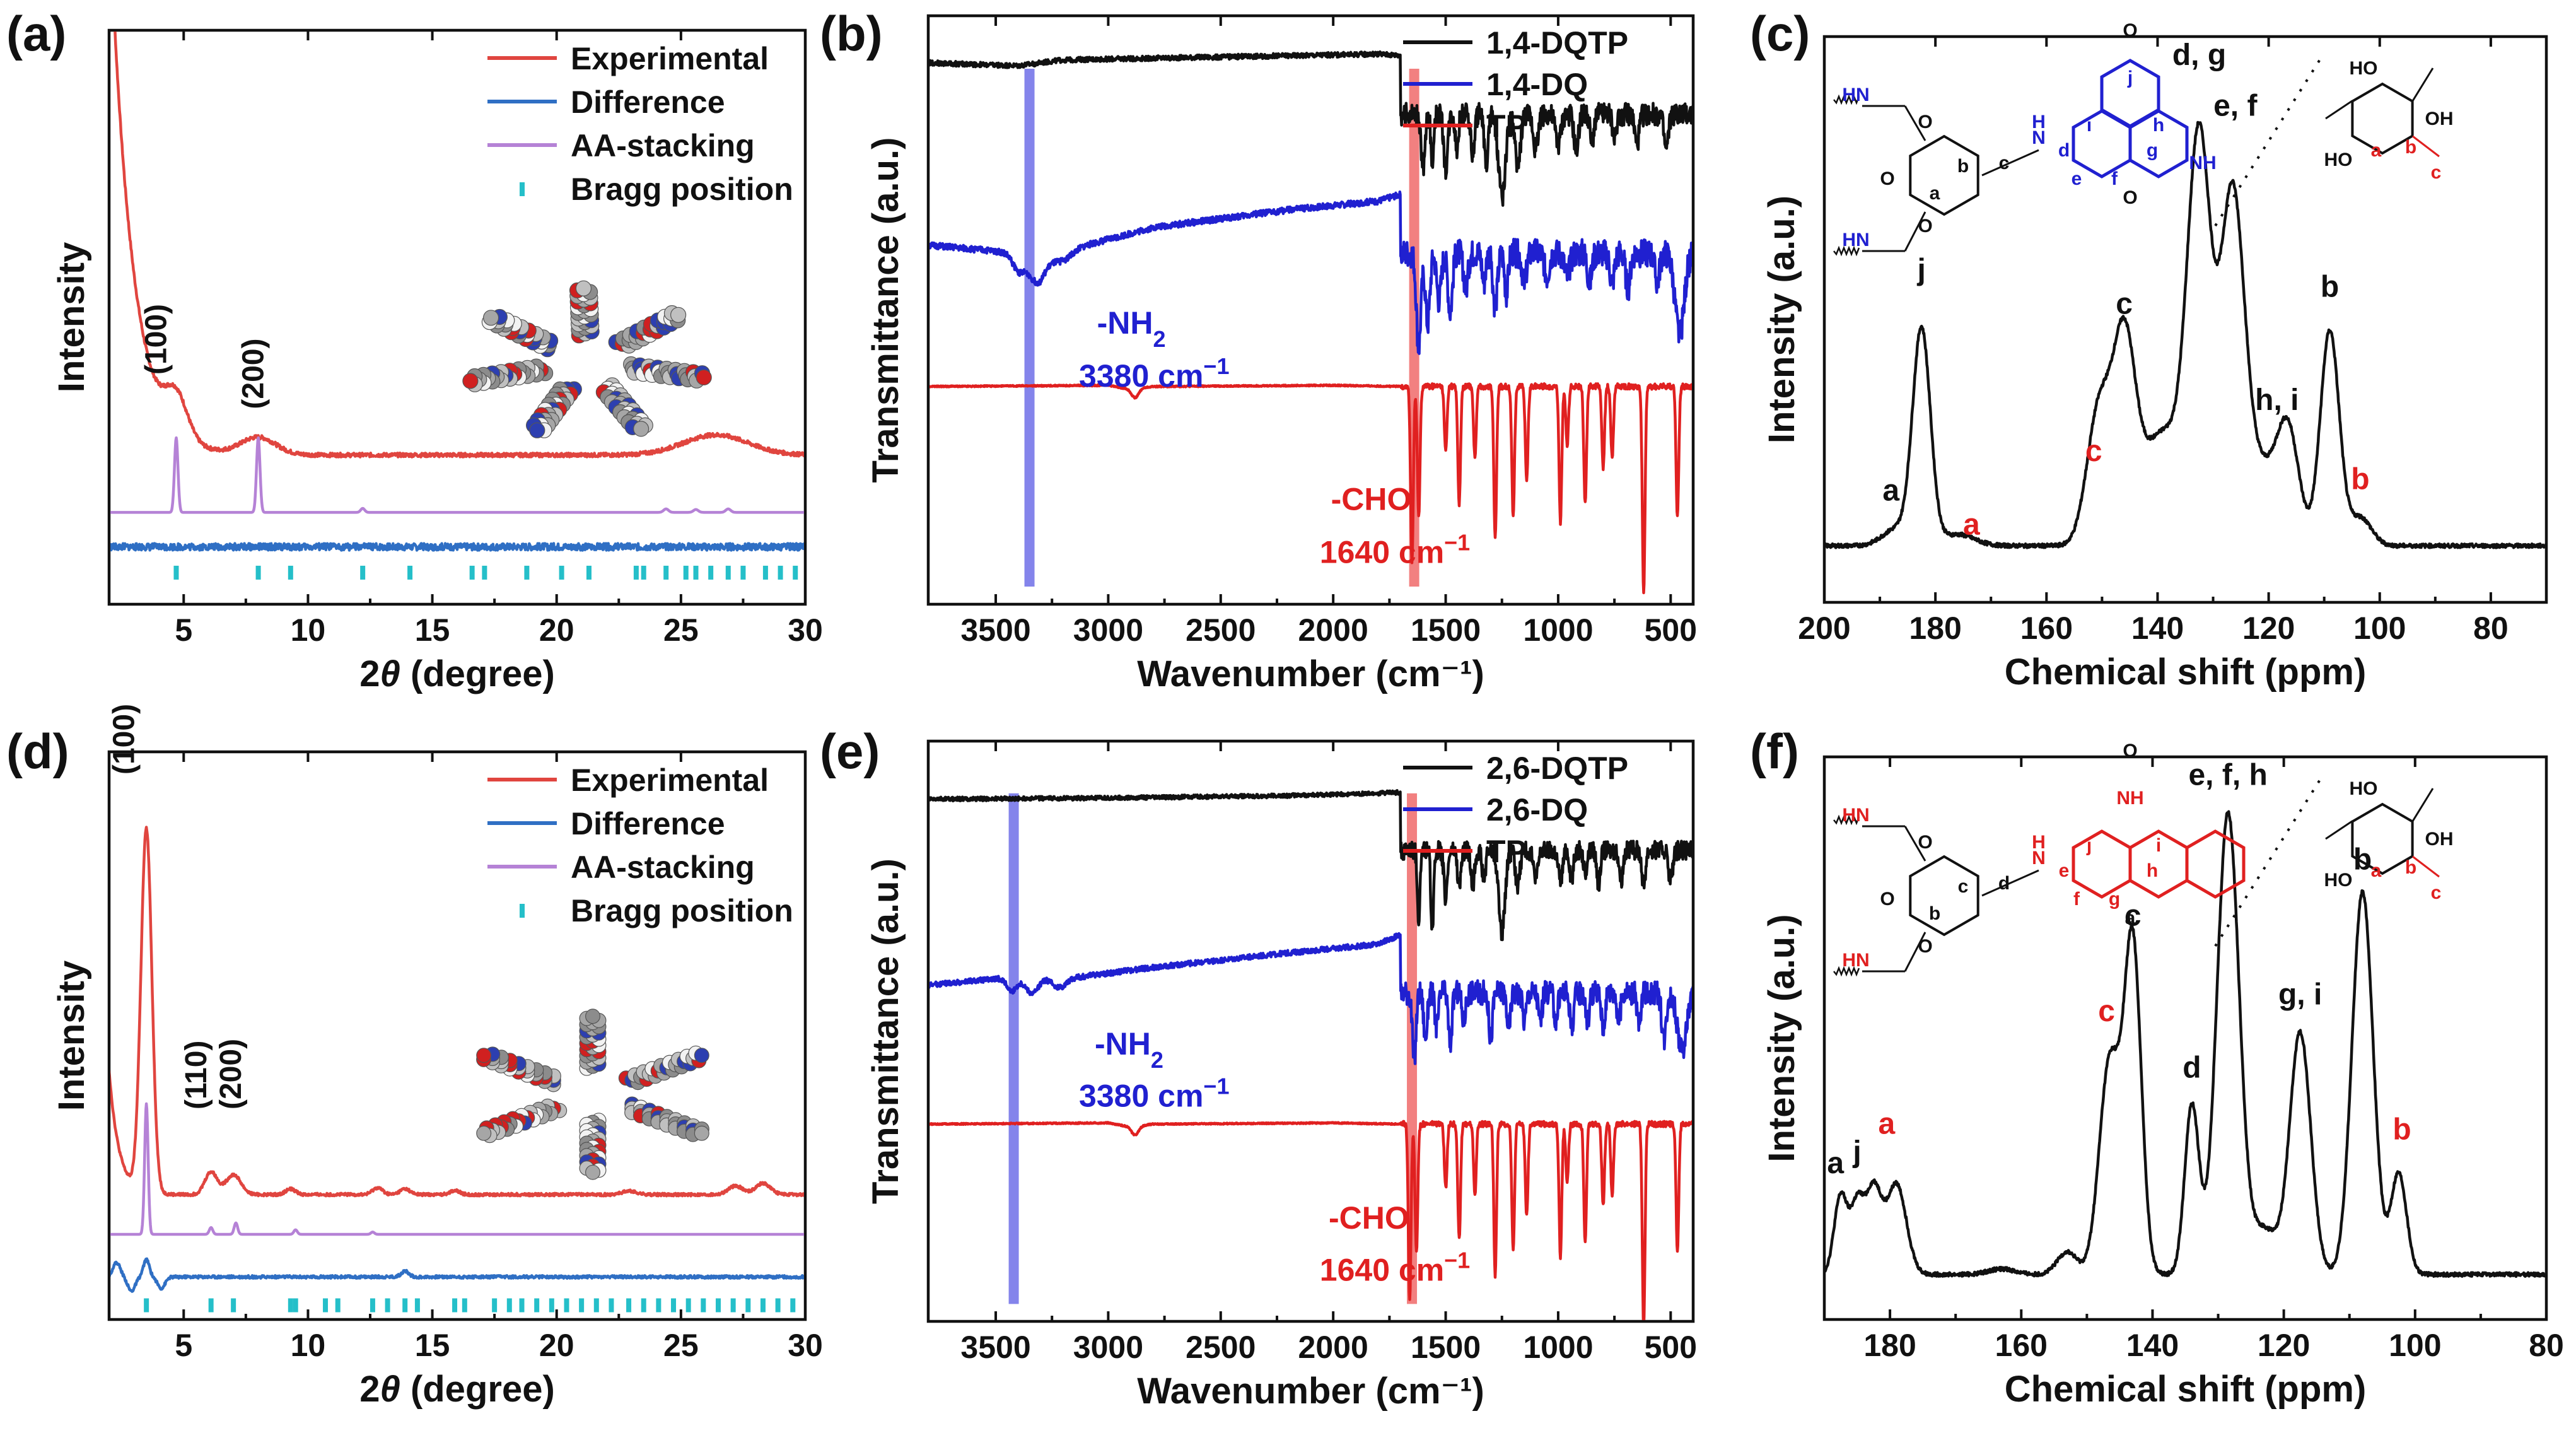 This screenshot has height=1445, width=2576. What do you see at coordinates (1944, 896) in the screenshot?
I see `core-ring-icon` at bounding box center [1944, 896].